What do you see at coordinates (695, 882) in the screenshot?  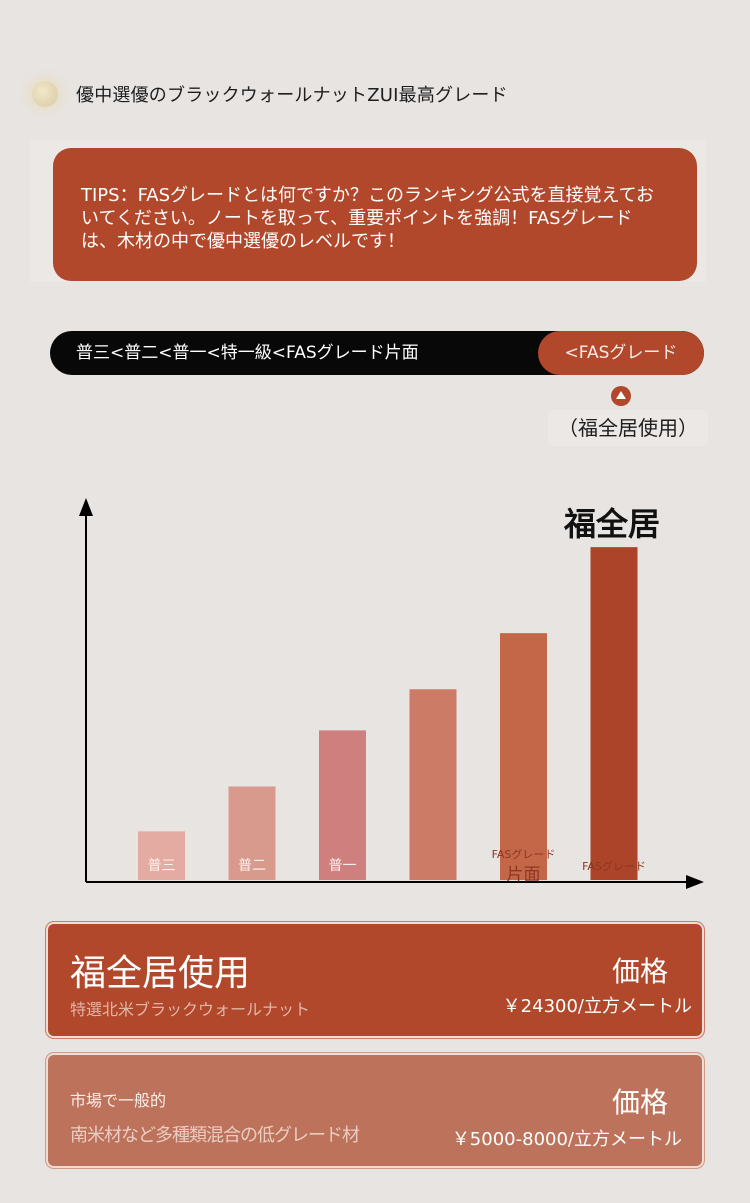 I see `x-axis-arrow-icon` at bounding box center [695, 882].